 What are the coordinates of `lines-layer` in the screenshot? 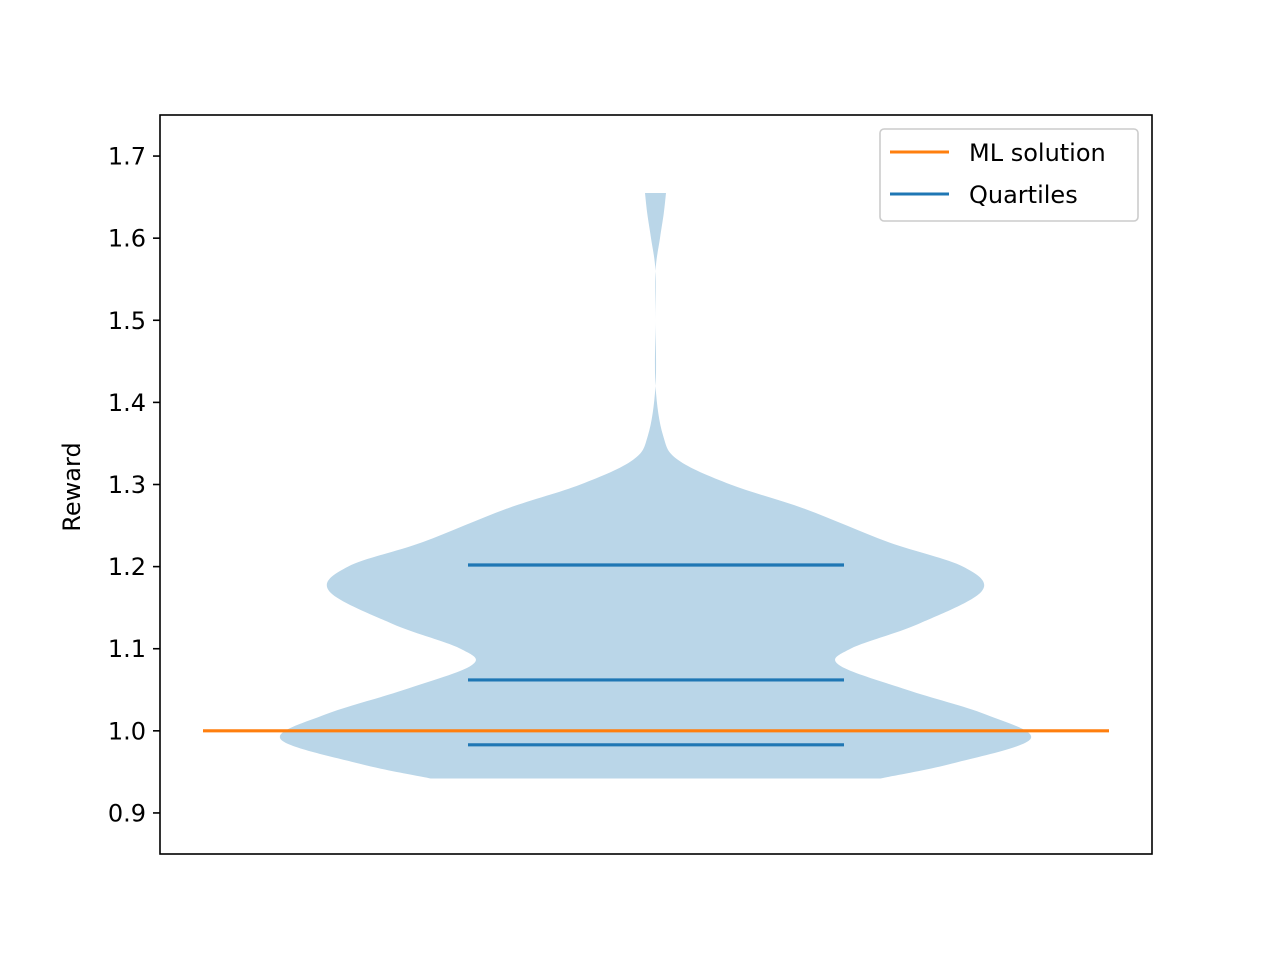 It's located at (656, 655).